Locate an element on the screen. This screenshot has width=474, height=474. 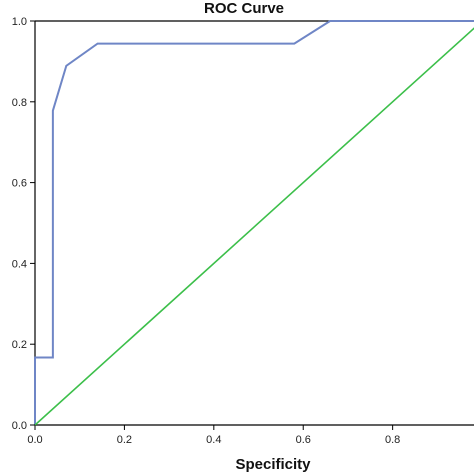
y-tick-label: 0.0 is located at coordinates (19, 426).